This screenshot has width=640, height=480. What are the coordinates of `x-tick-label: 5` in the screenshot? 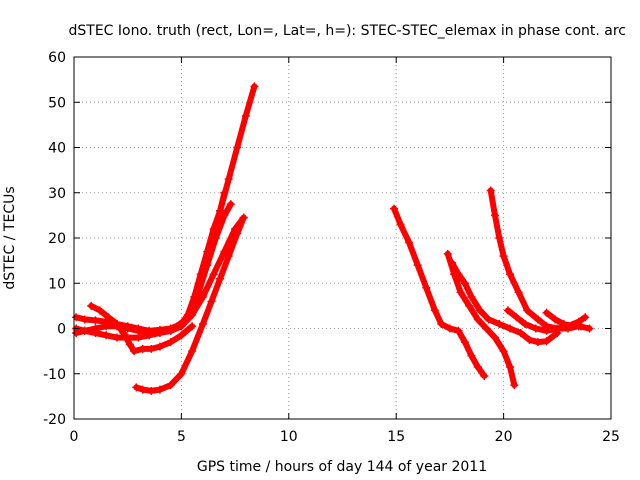 It's located at (181, 437).